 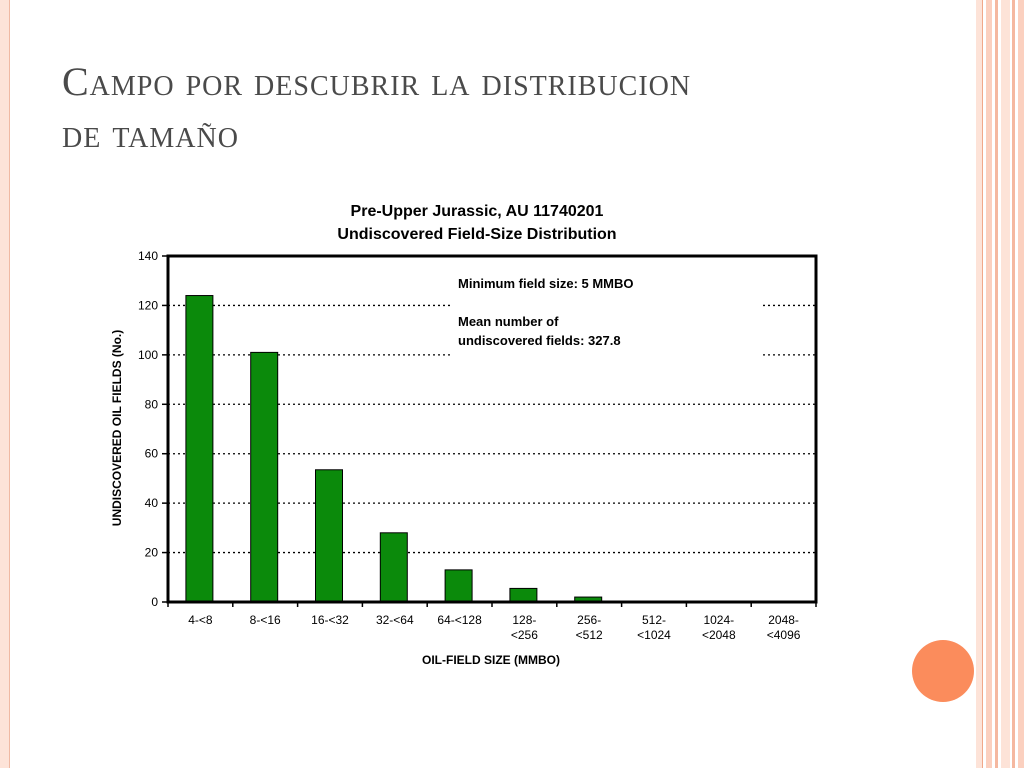 What do you see at coordinates (200, 620) in the screenshot?
I see `x-tick-label: 4-<8` at bounding box center [200, 620].